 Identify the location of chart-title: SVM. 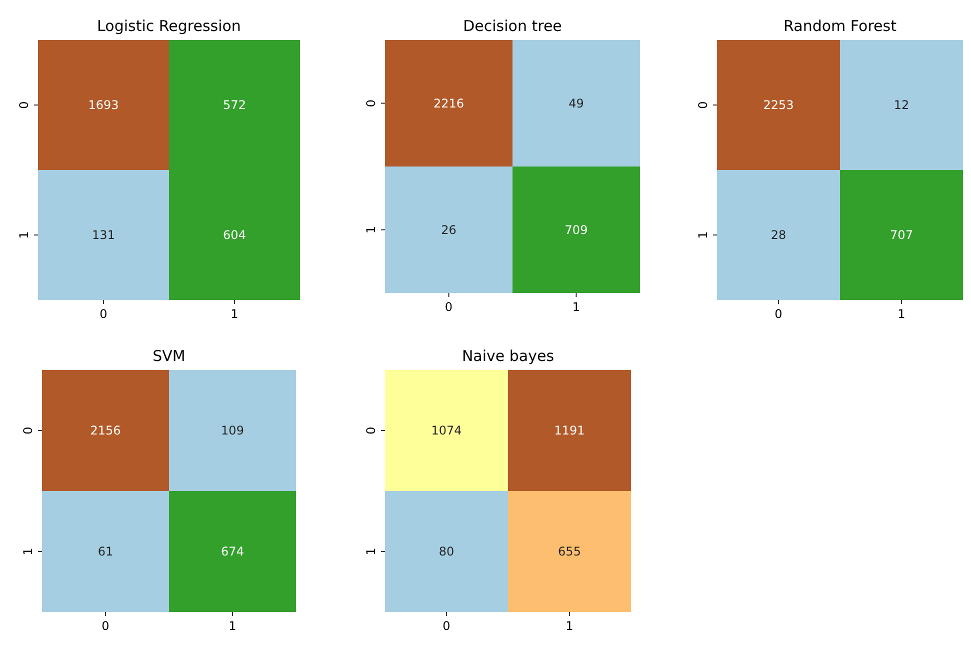
(169, 356).